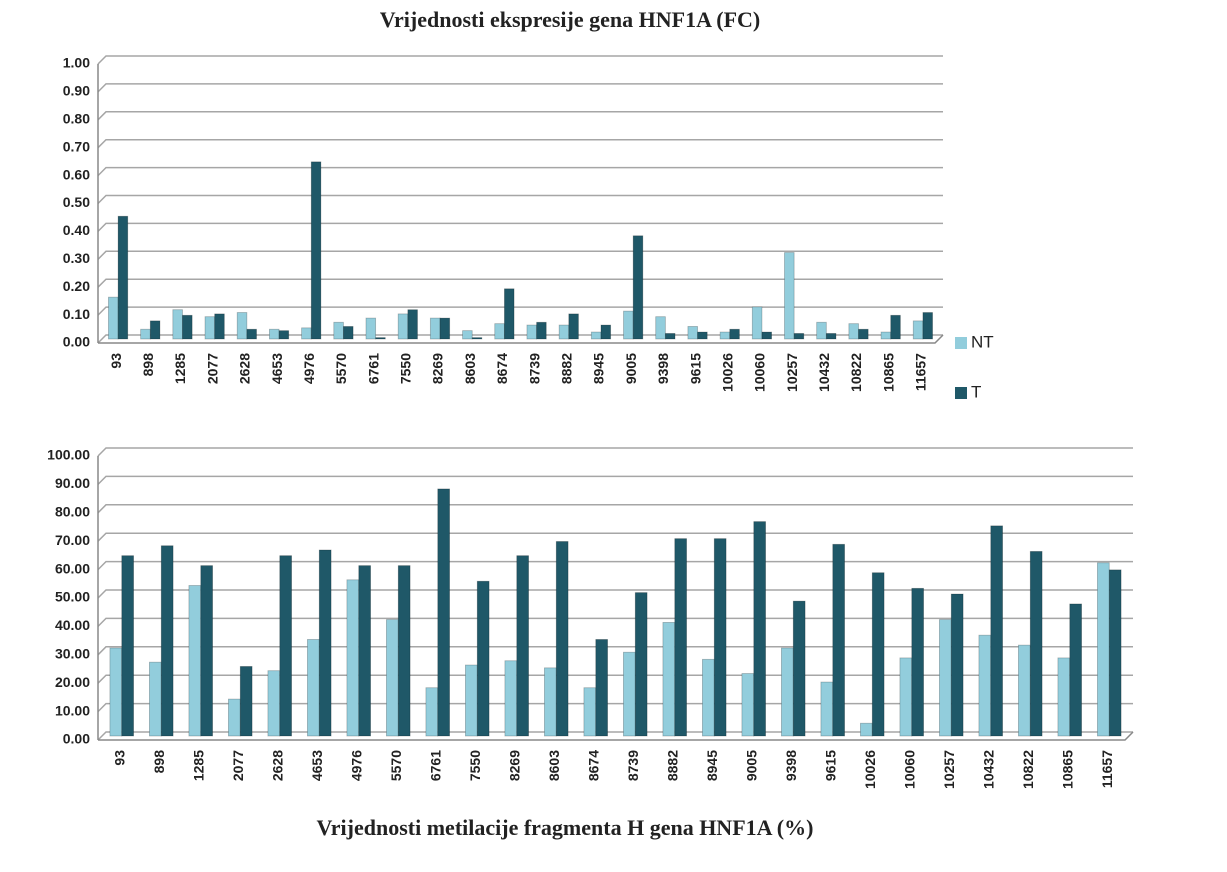  Describe the element at coordinates (159, 762) in the screenshot. I see `x-tick-label: 898` at that location.